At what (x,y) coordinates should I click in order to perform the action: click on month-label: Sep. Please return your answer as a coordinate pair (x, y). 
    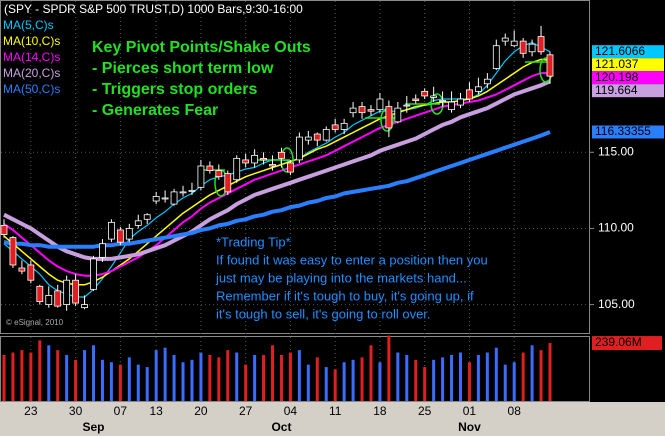
    Looking at the image, I should click on (94, 427).